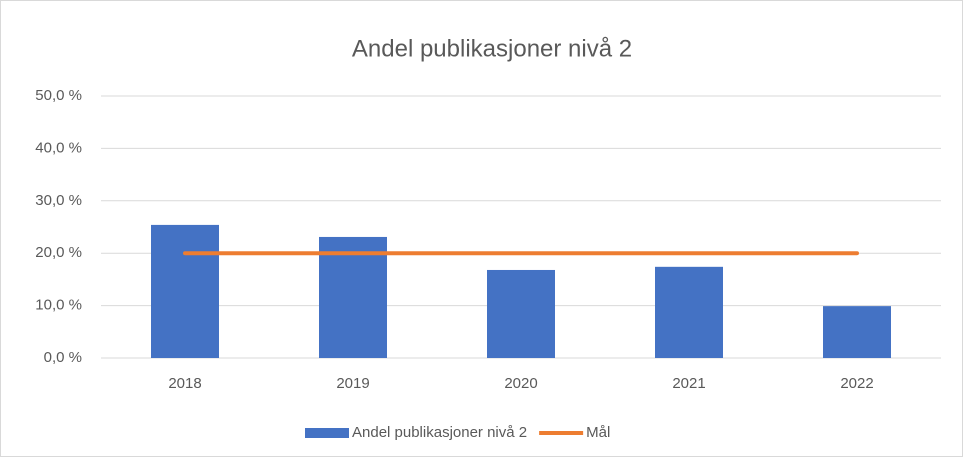  I want to click on x-tick-label: 2022, so click(856, 383).